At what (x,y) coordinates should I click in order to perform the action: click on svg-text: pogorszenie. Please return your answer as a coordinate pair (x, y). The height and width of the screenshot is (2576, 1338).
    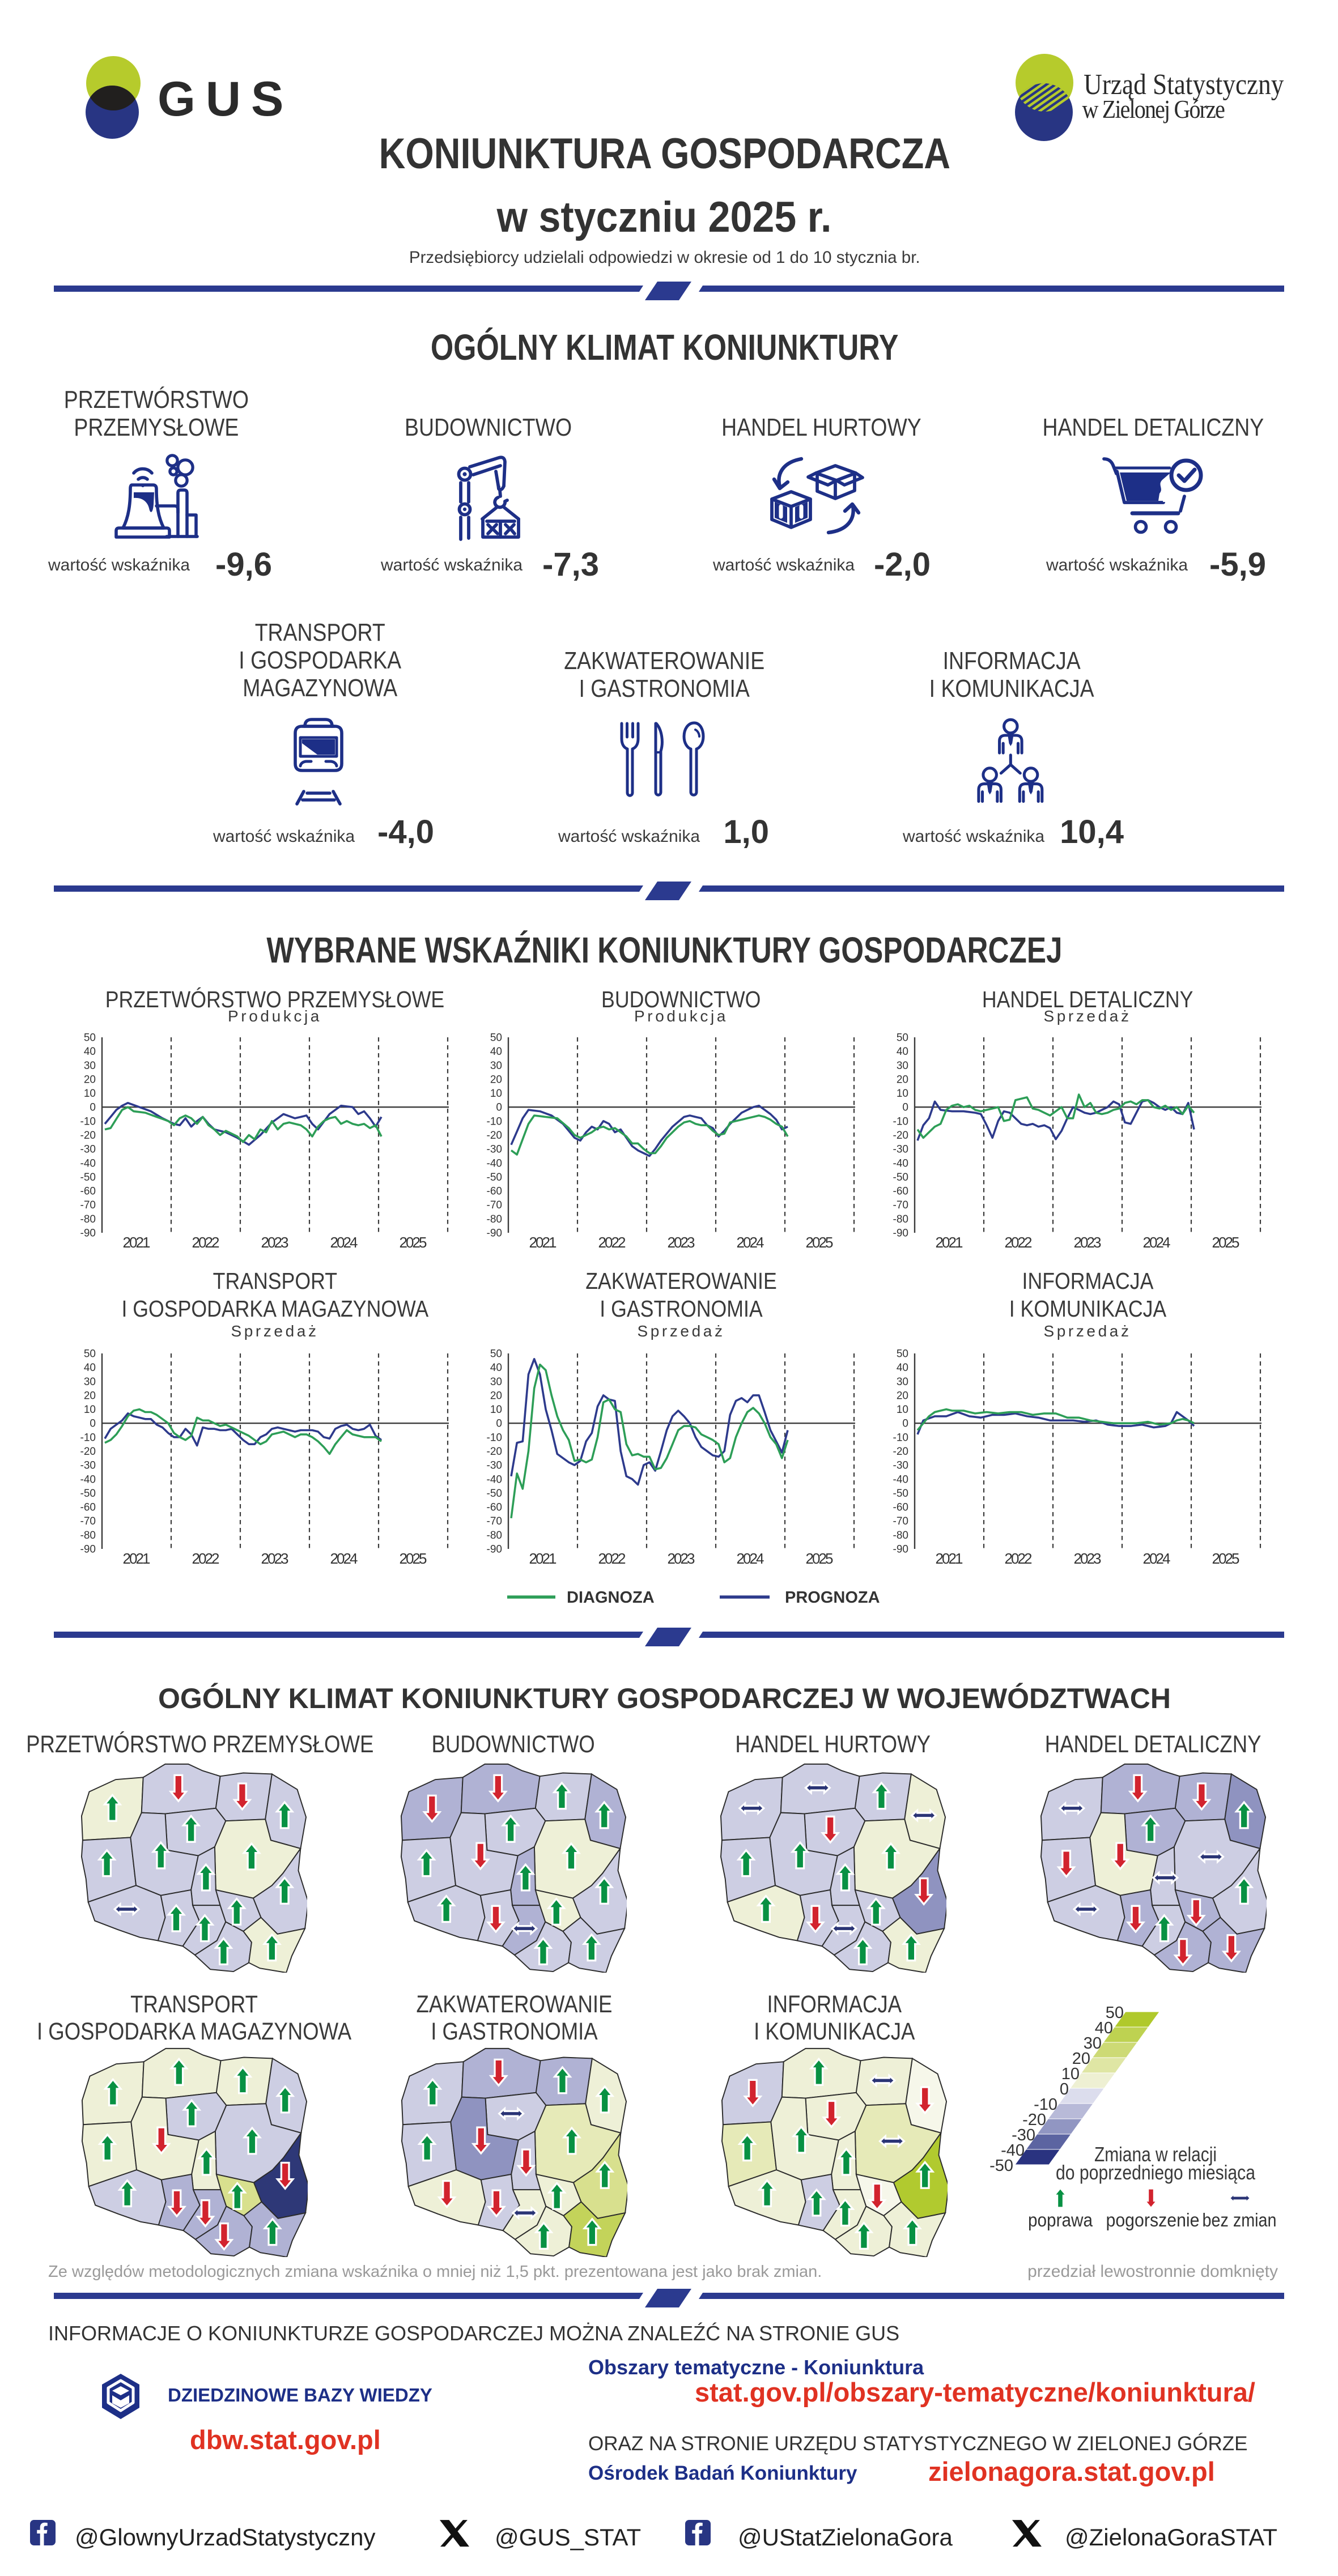
    Looking at the image, I should click on (1153, 2219).